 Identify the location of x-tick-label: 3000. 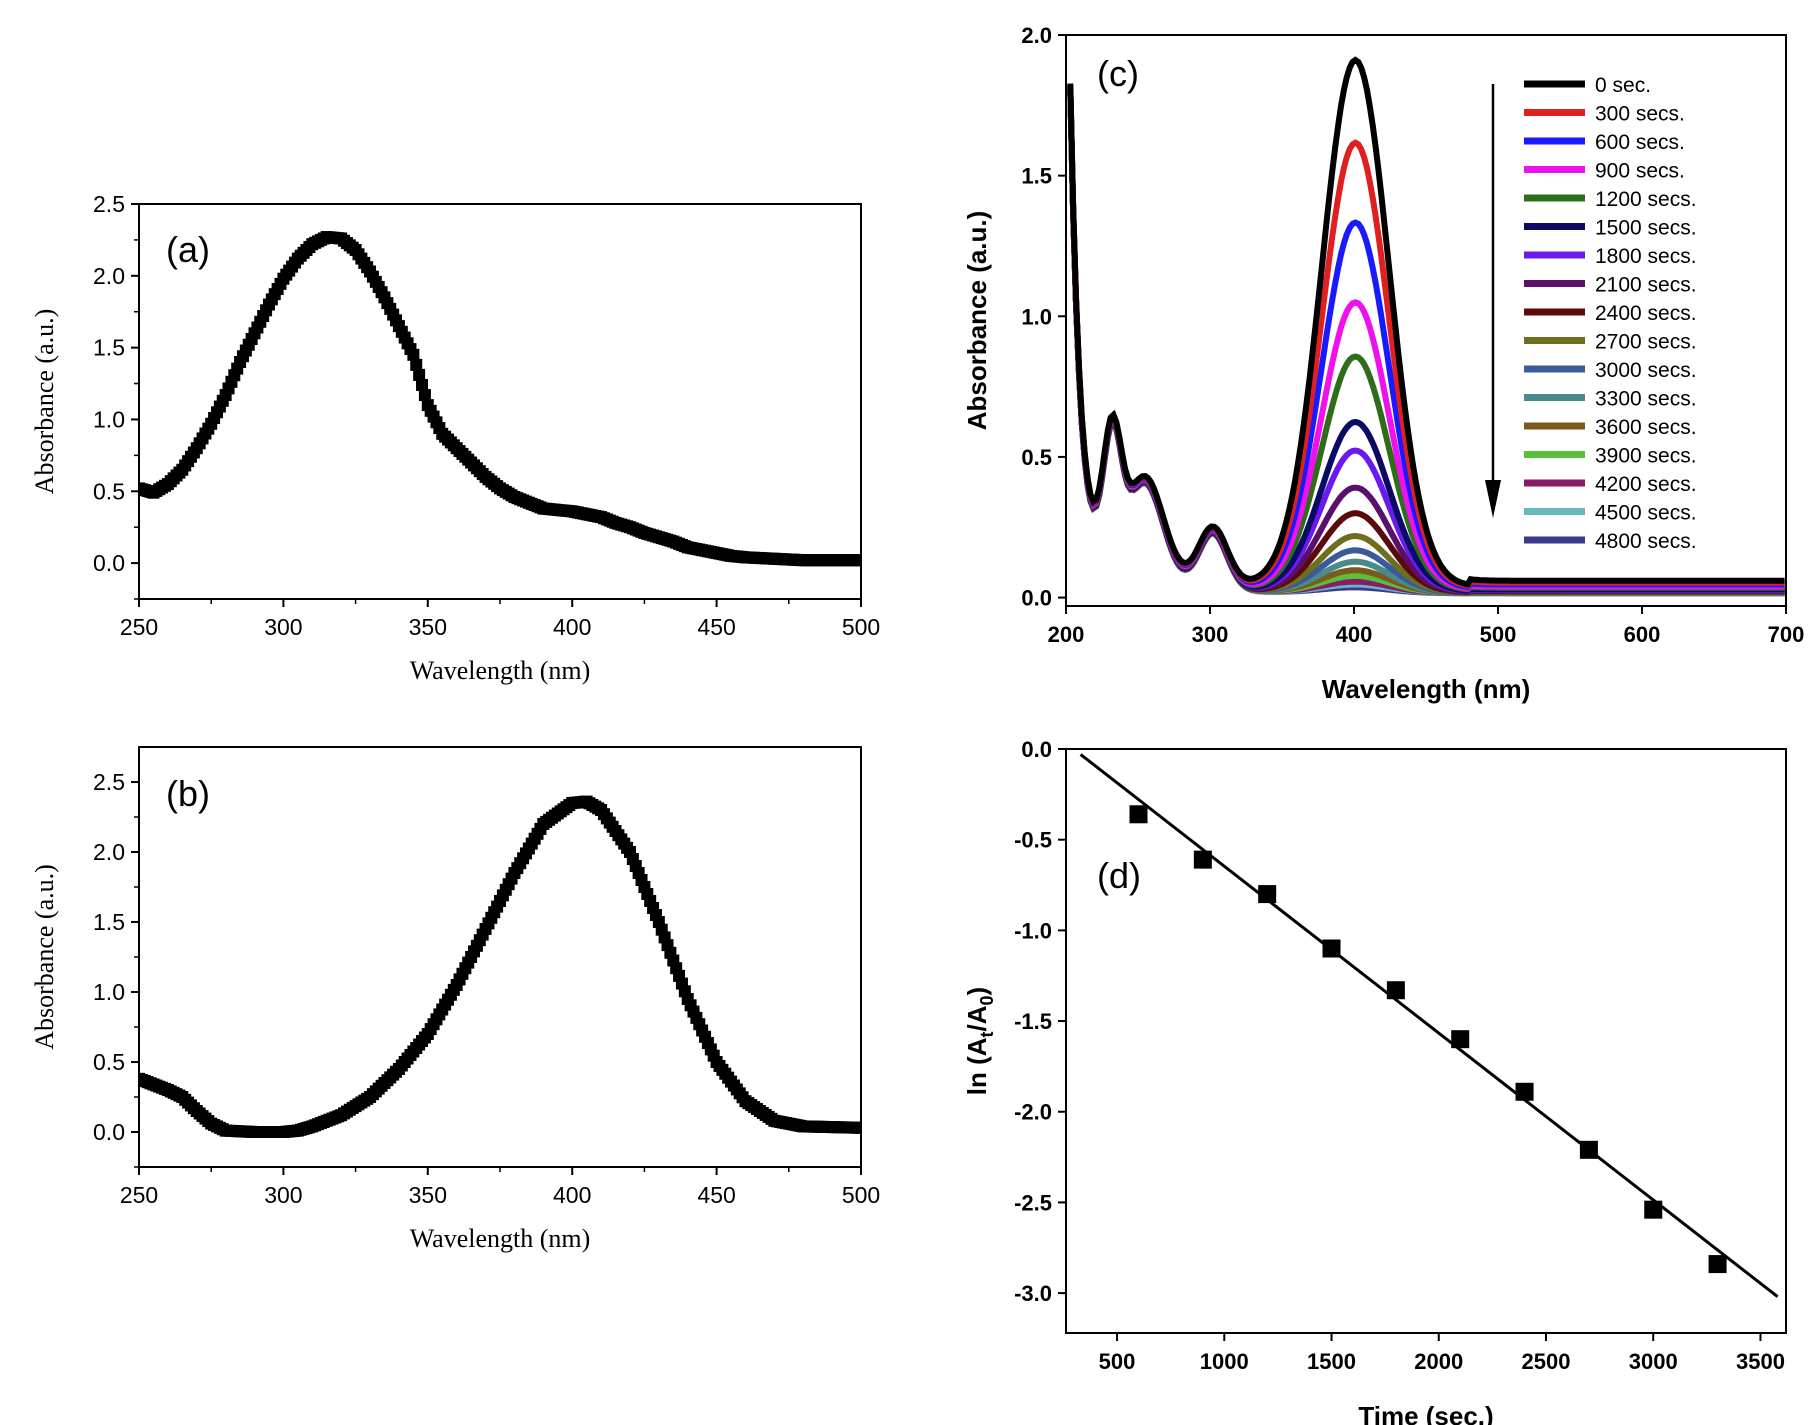
(1653, 1361).